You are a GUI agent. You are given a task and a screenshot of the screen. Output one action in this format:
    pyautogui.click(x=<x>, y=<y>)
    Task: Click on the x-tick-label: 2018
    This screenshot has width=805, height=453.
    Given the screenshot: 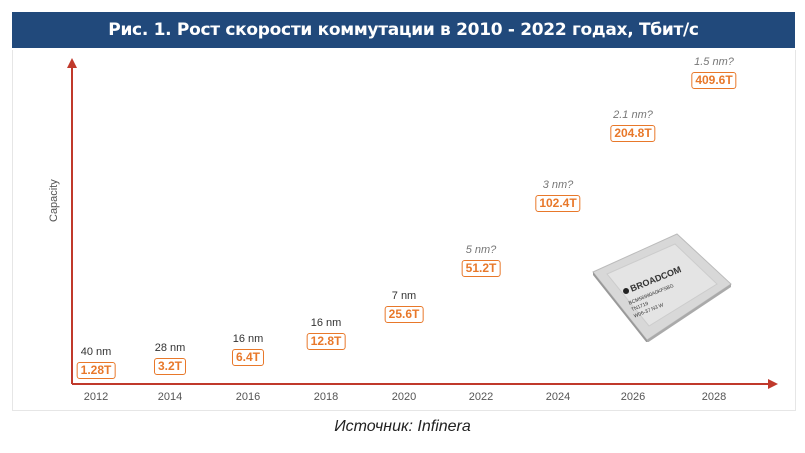 What is the action you would take?
    pyautogui.click(x=326, y=397)
    